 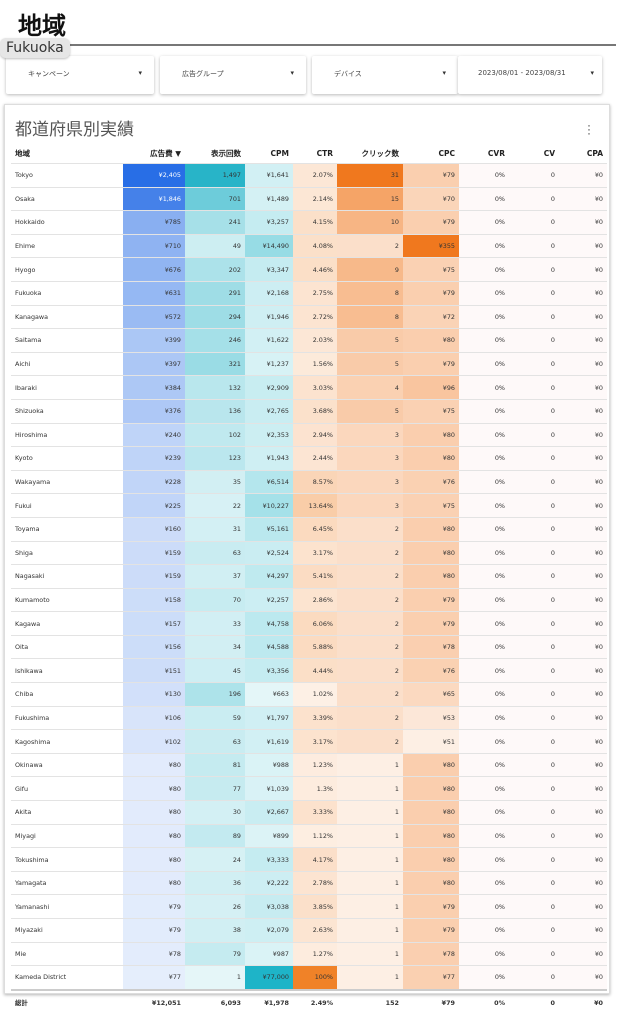 I want to click on kebab-menu-icon: · · ·, so click(x=589, y=129).